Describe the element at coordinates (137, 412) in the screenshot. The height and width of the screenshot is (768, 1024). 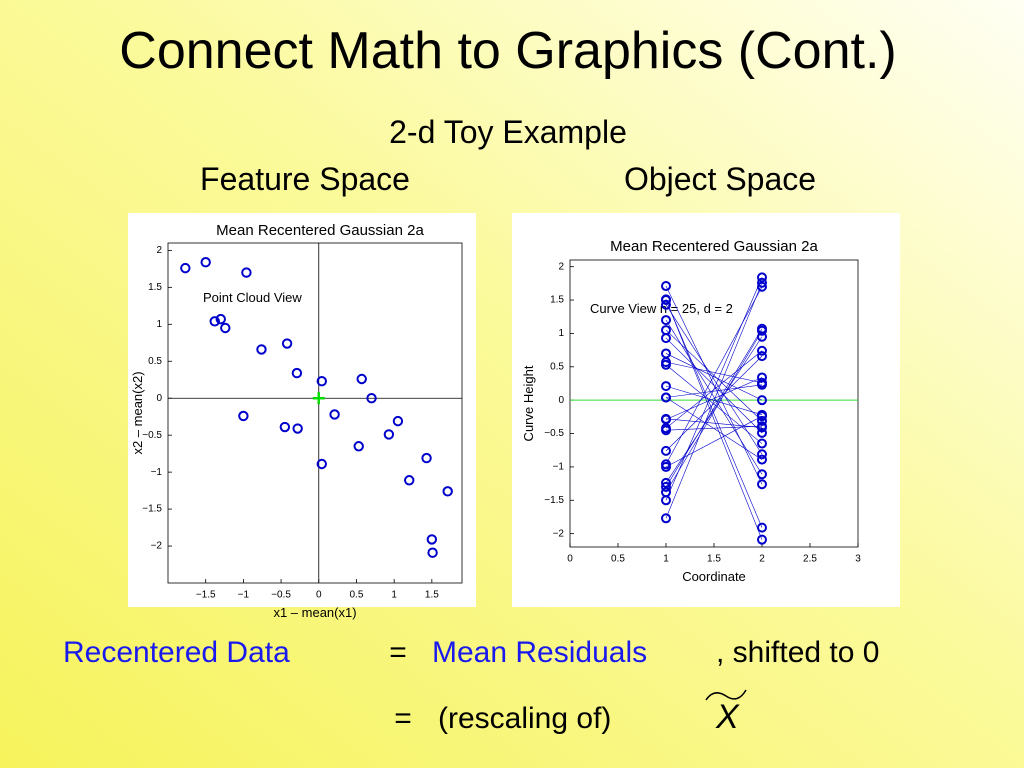
I see `y-axis-label: x2 – mean(x2)` at that location.